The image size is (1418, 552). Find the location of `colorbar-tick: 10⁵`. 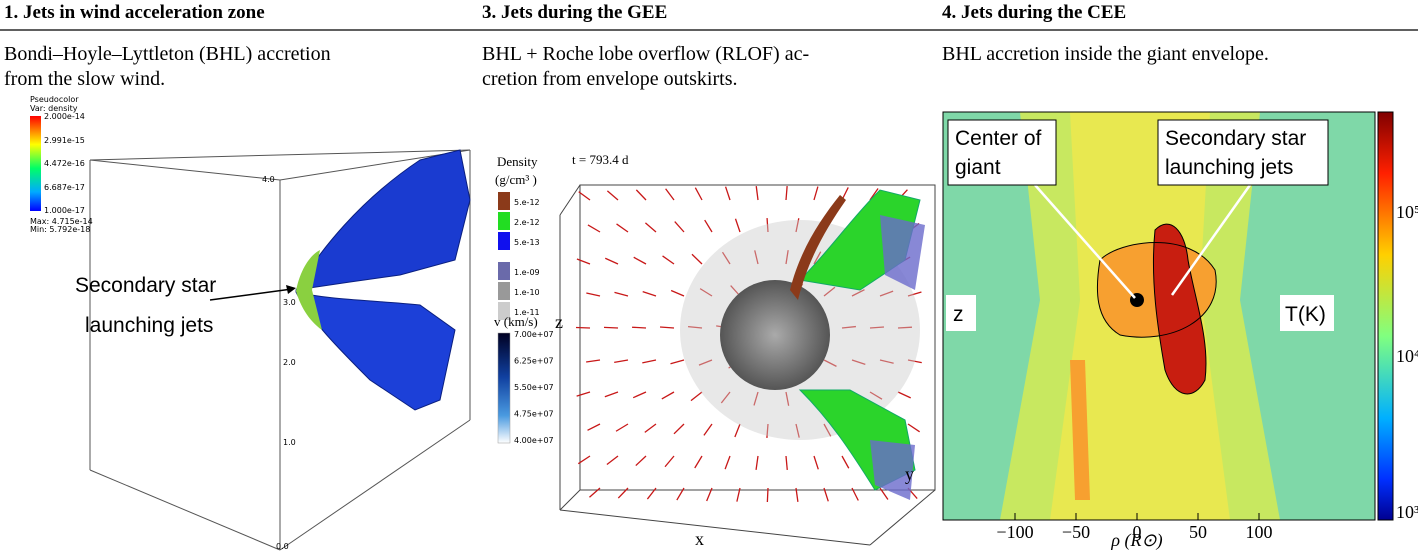

colorbar-tick: 10⁵ is located at coordinates (1407, 212).